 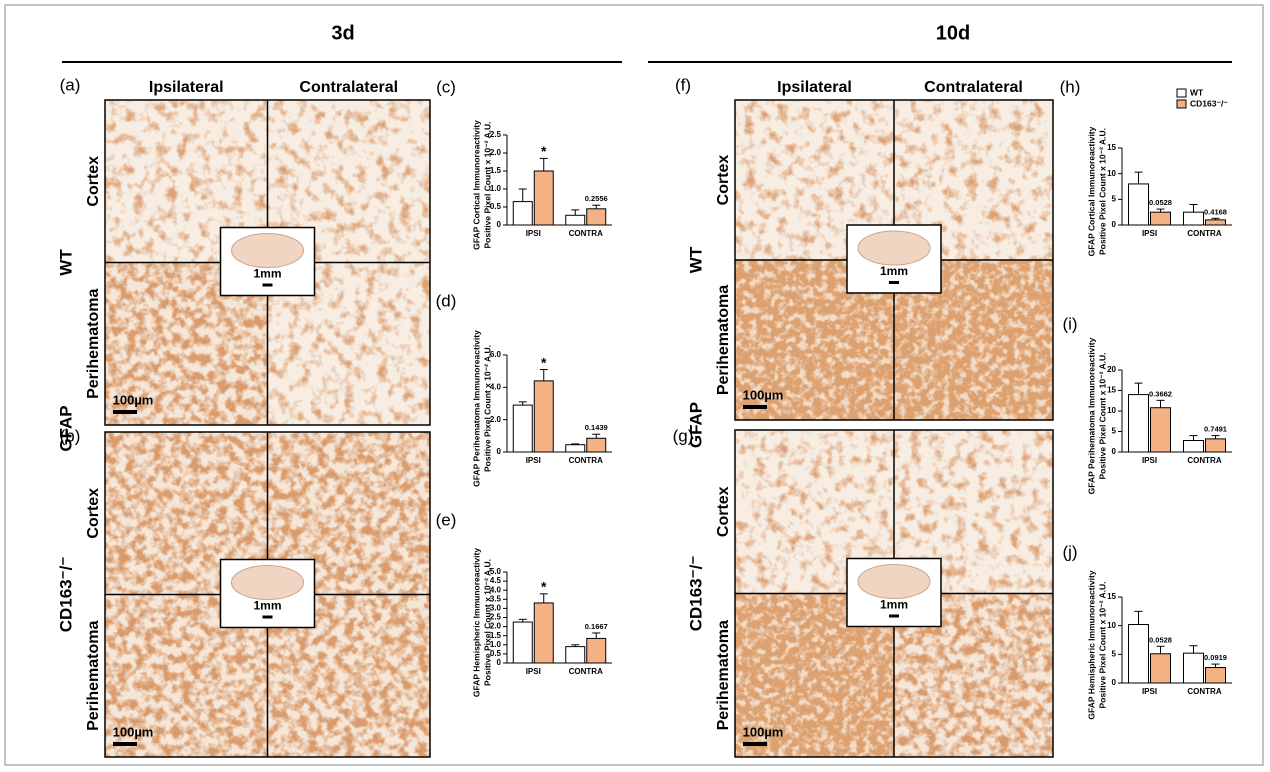 I want to click on significance-label: *, so click(x=544, y=151).